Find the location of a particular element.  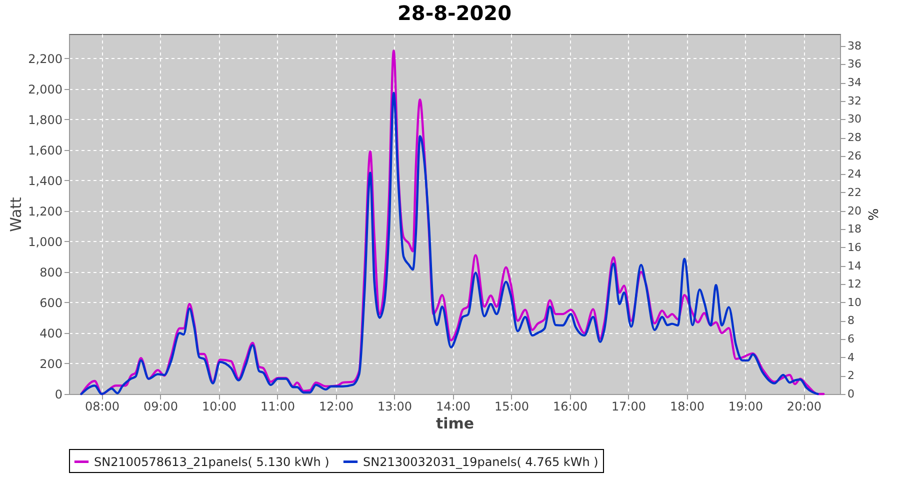

y-tick-label: 0 is located at coordinates (58, 395).